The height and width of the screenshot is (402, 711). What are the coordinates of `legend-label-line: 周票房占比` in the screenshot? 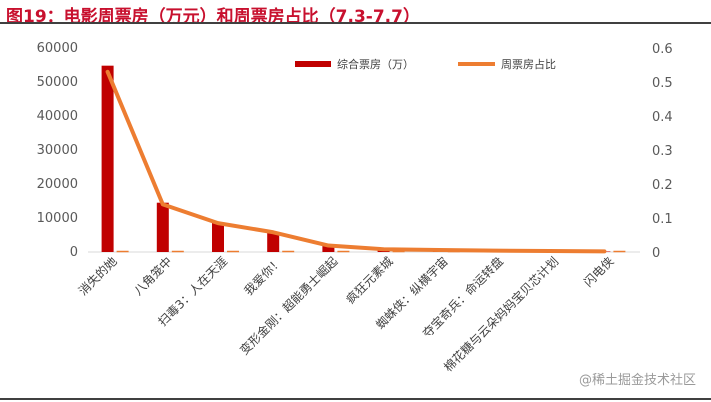 It's located at (528, 64).